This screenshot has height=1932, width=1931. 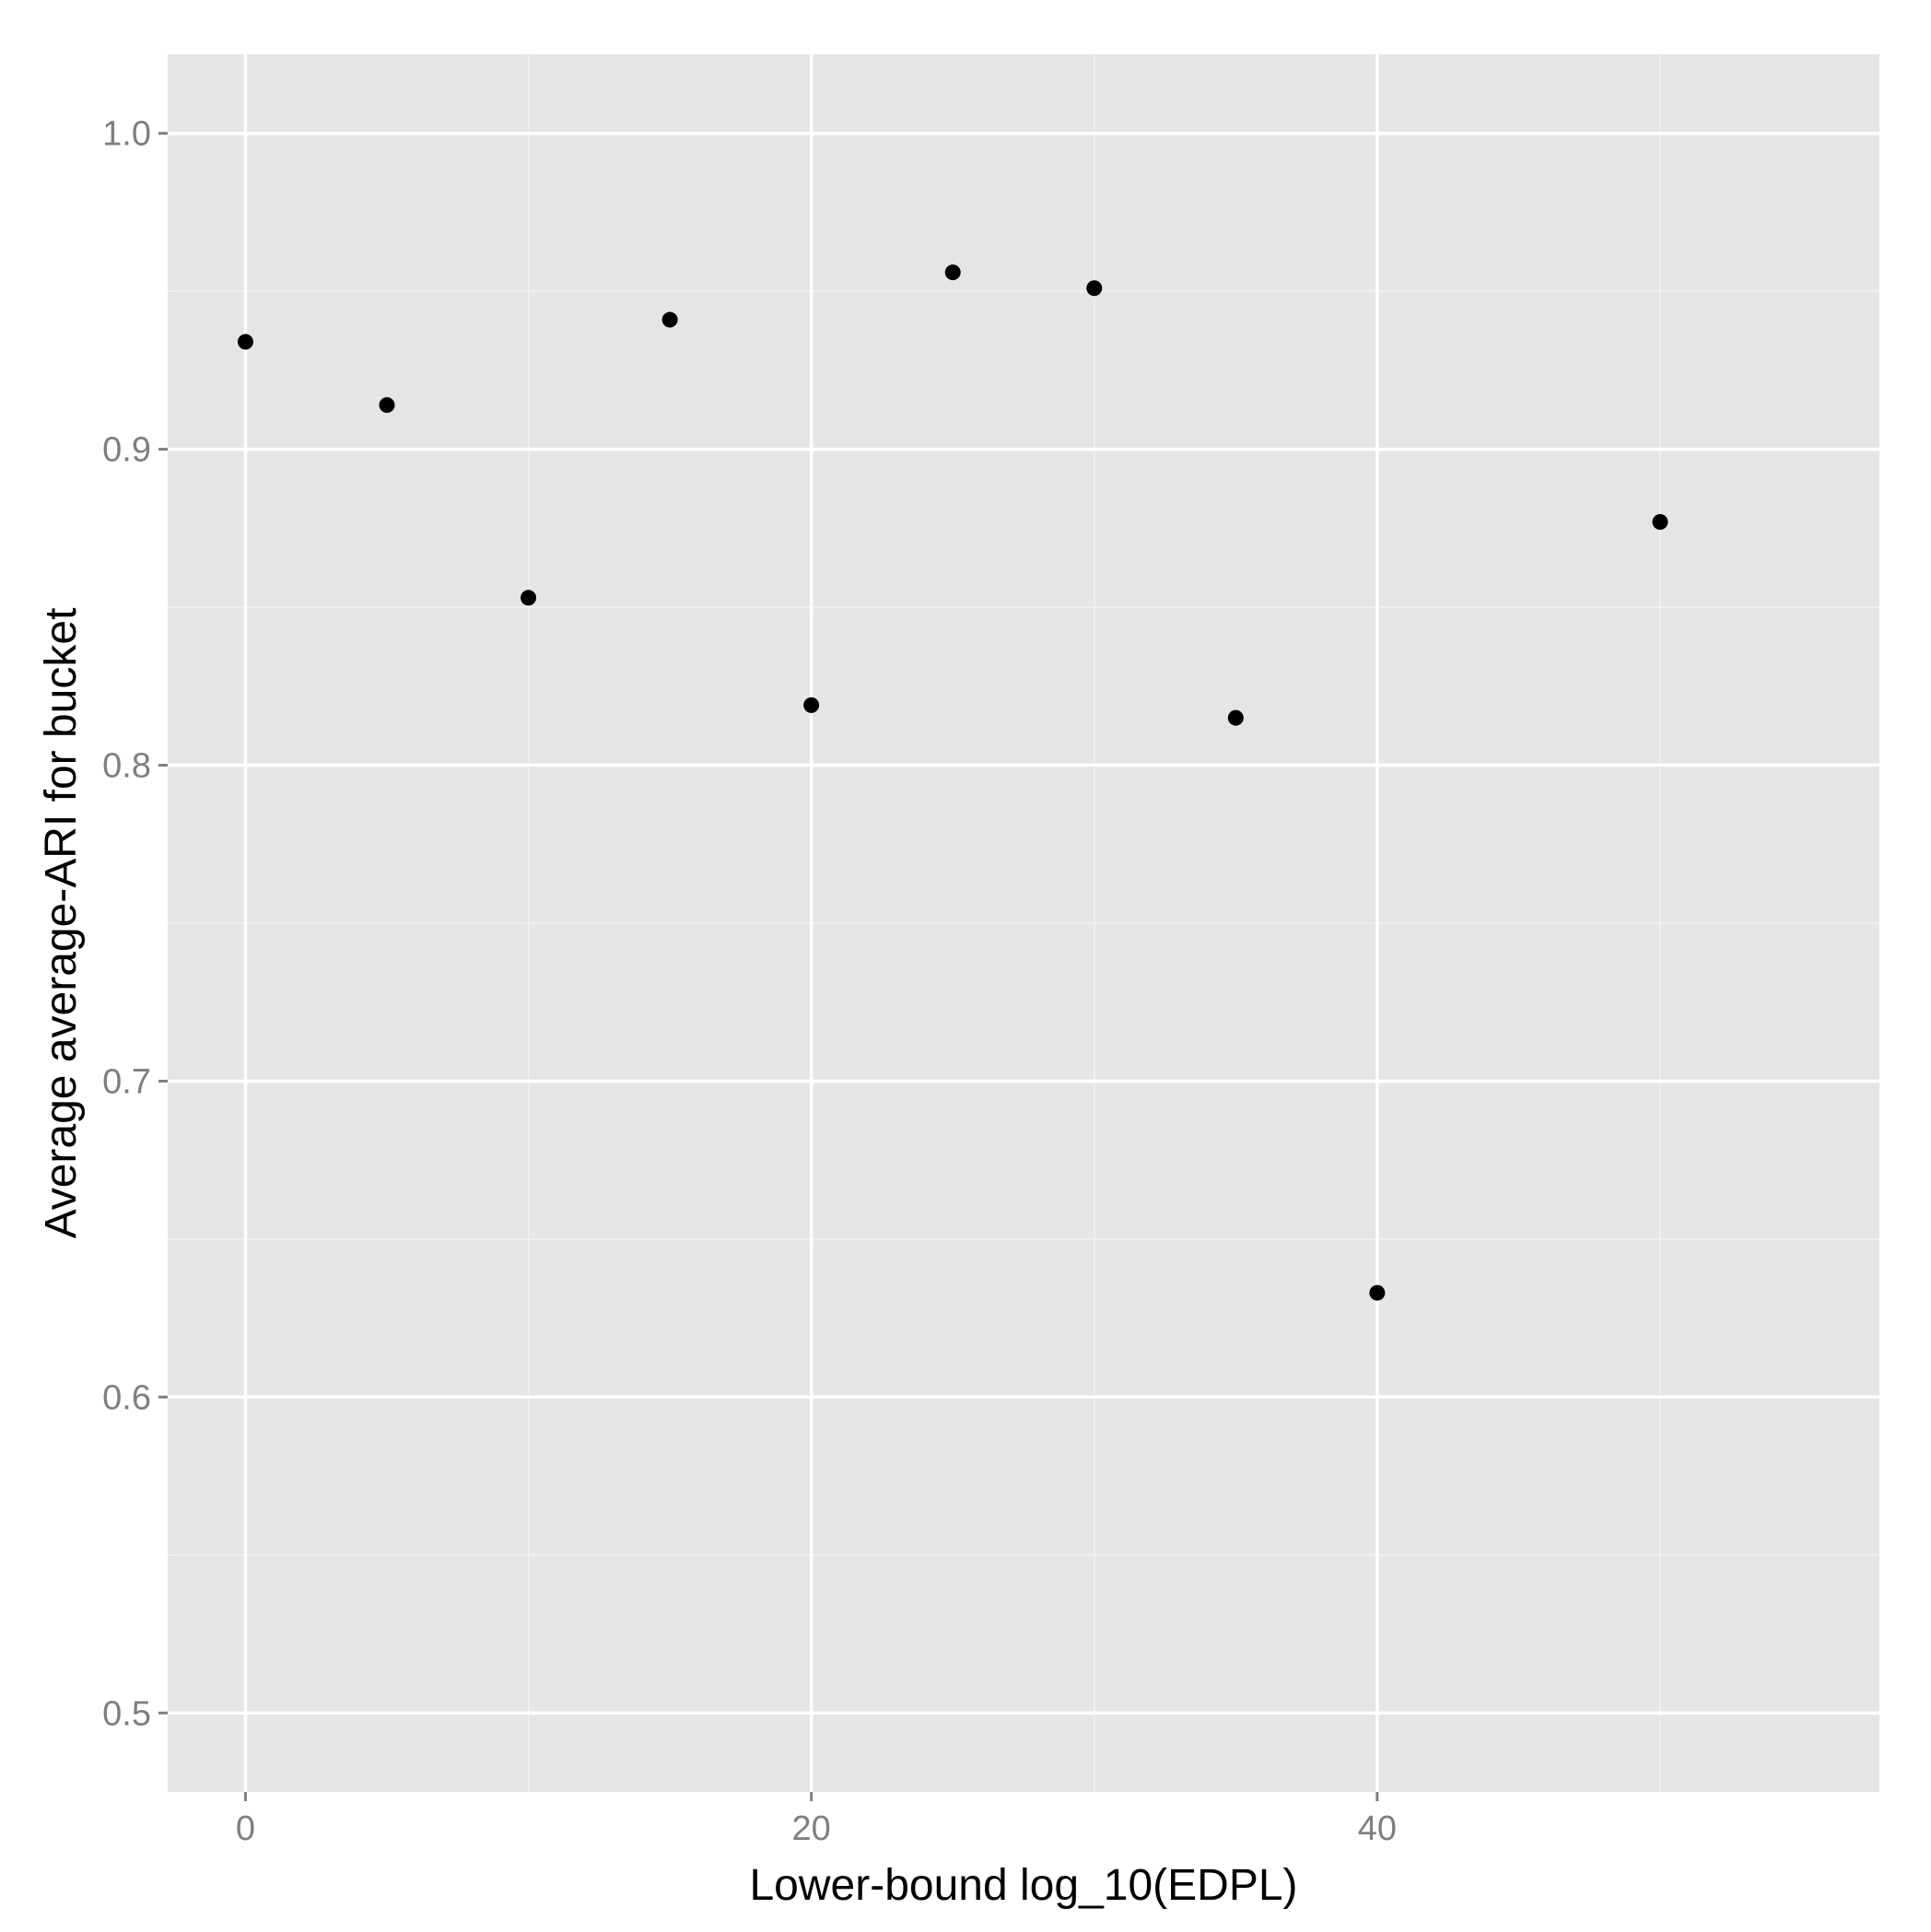 What do you see at coordinates (126, 134) in the screenshot?
I see `y-tick-label: 1.0` at bounding box center [126, 134].